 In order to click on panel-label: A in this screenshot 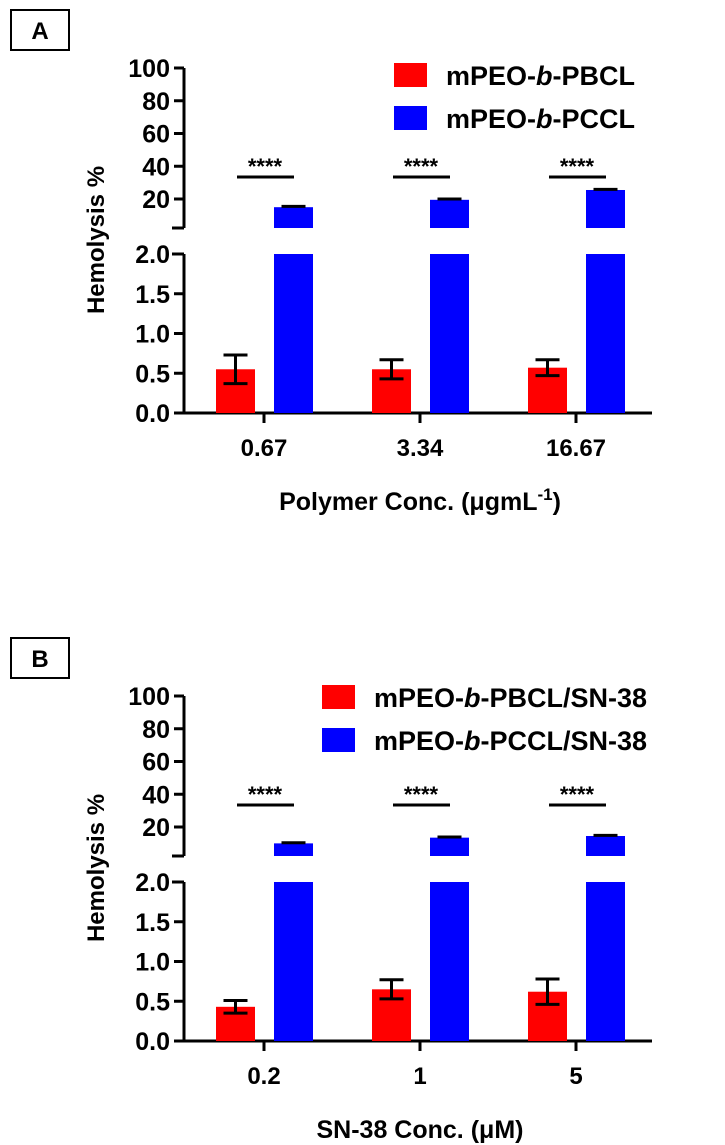, I will do `click(39, 31)`.